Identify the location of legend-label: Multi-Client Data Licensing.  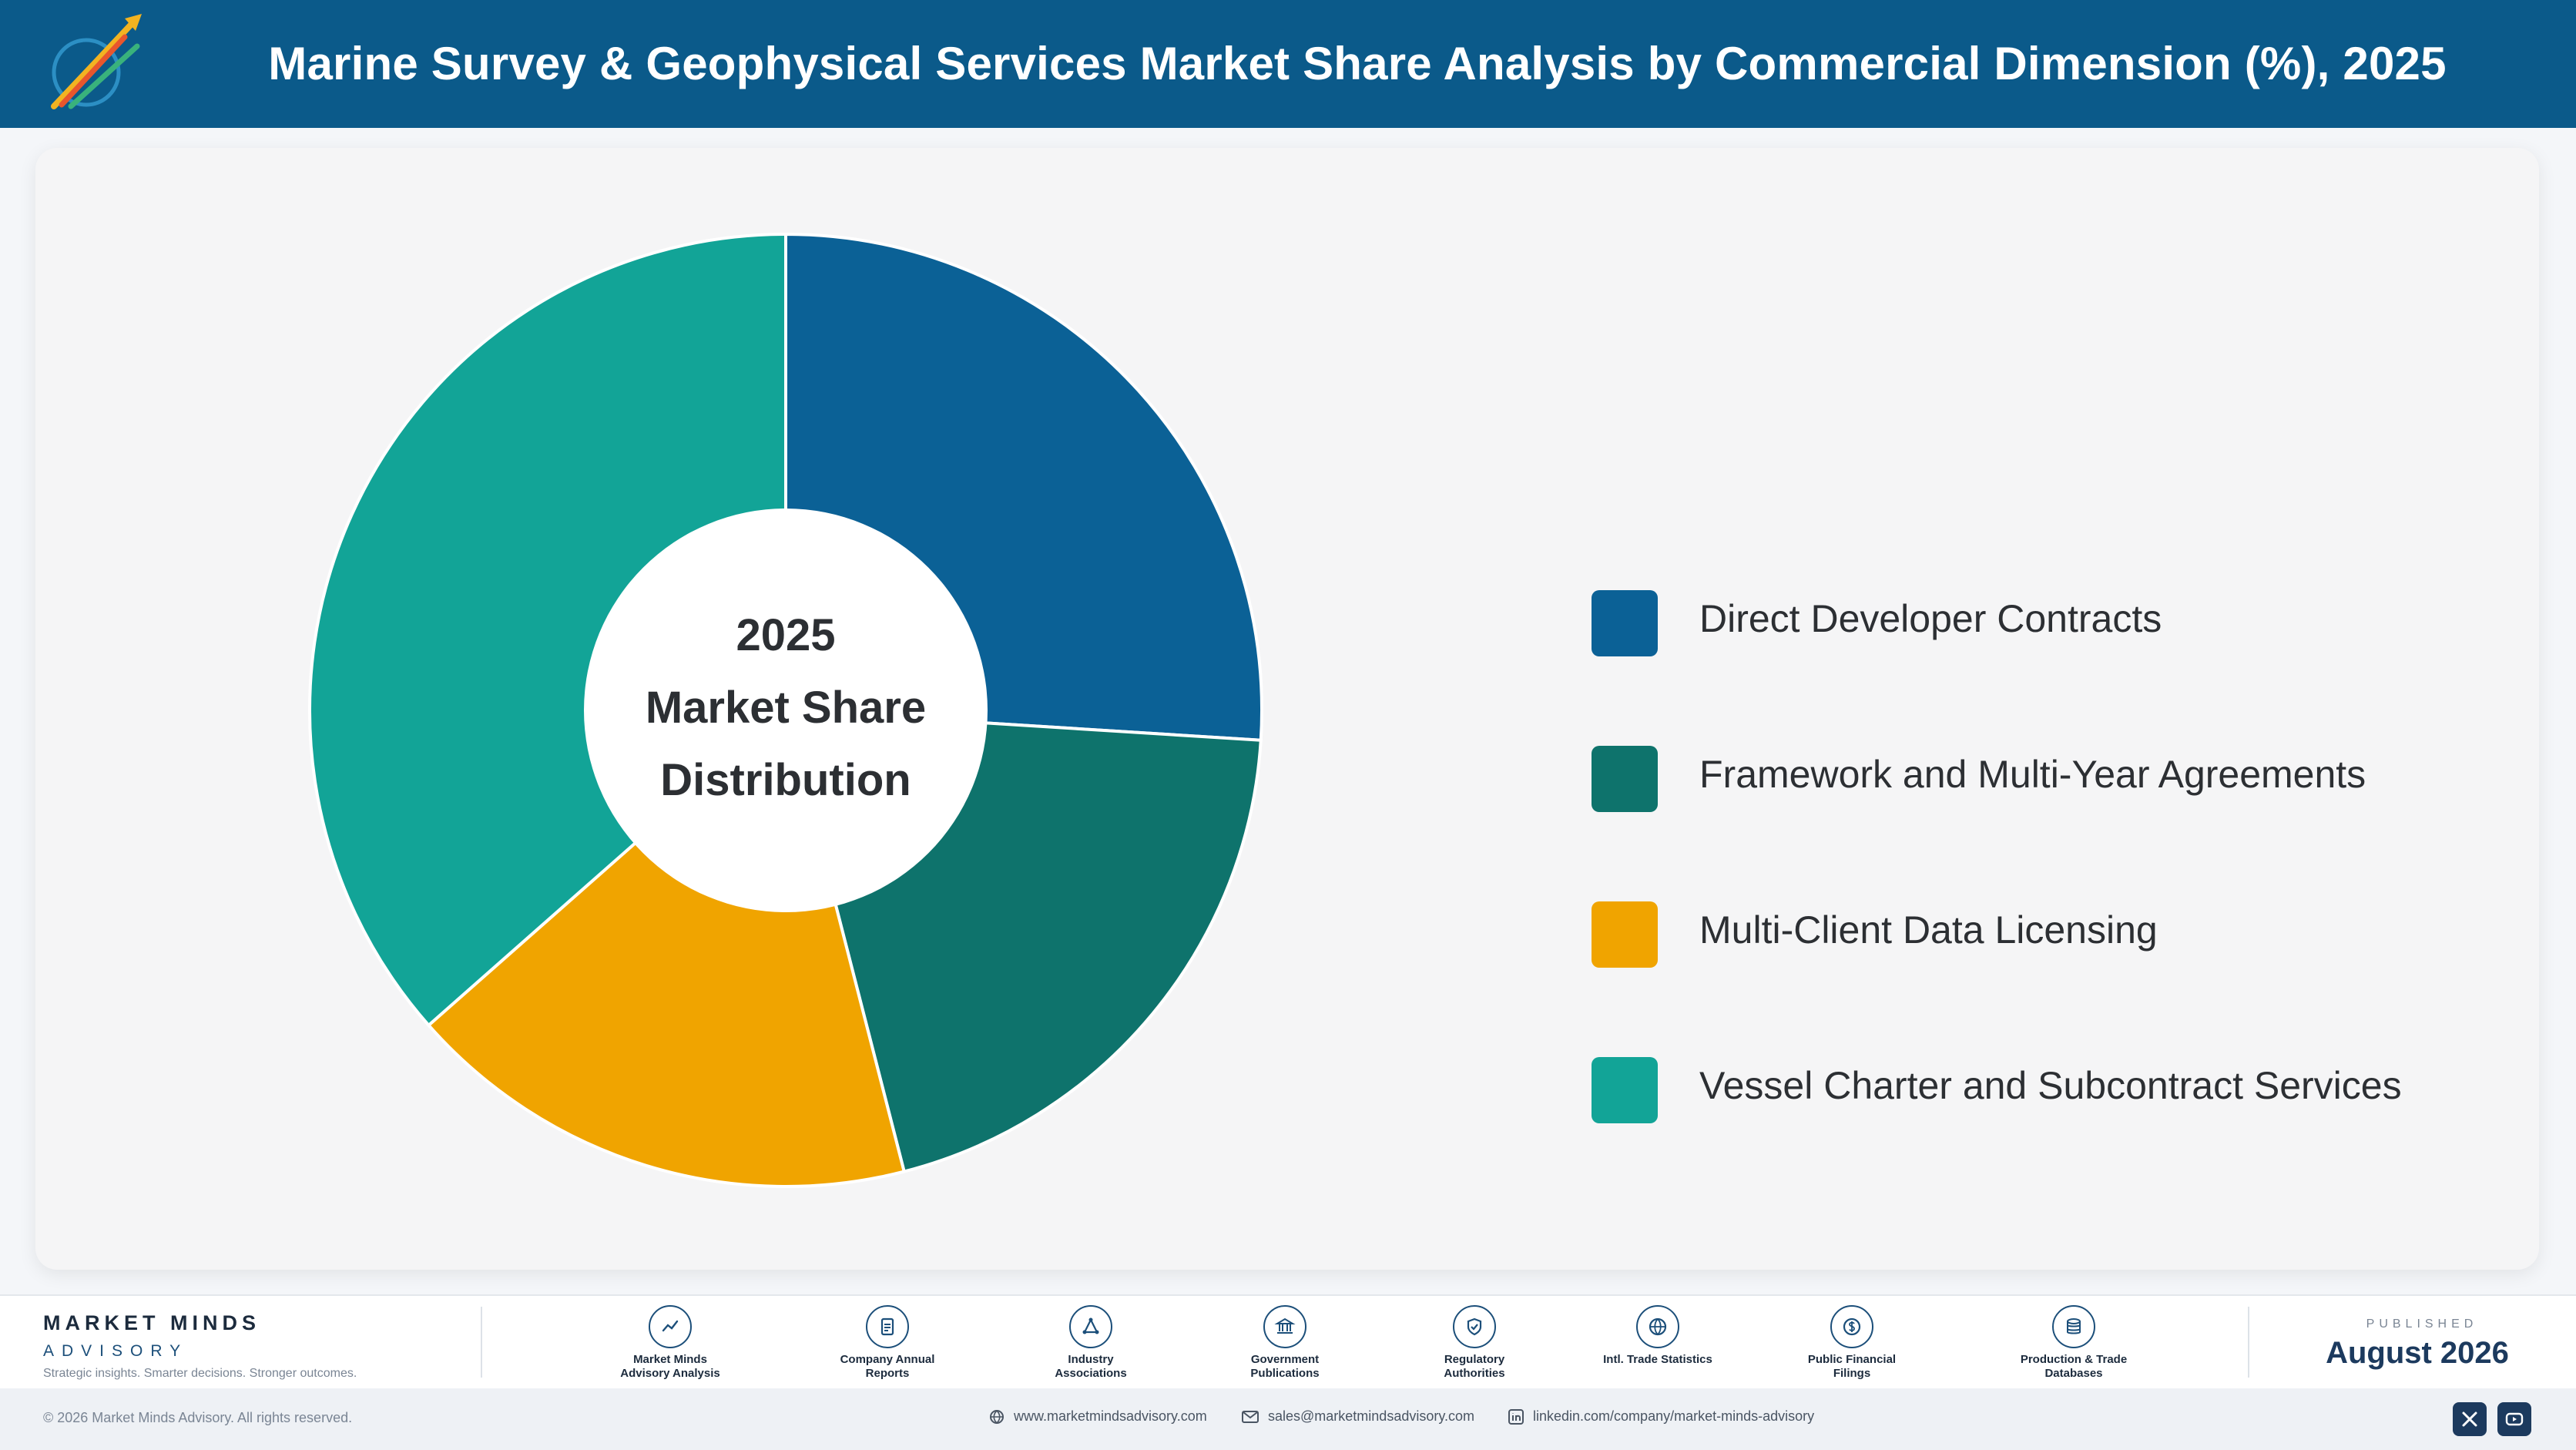
(1928, 930).